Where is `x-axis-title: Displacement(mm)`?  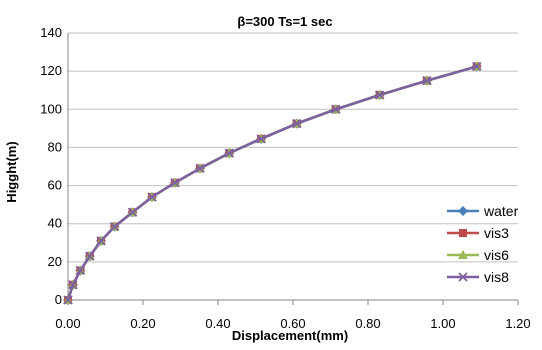
x-axis-title: Displacement(mm) is located at coordinates (290, 335).